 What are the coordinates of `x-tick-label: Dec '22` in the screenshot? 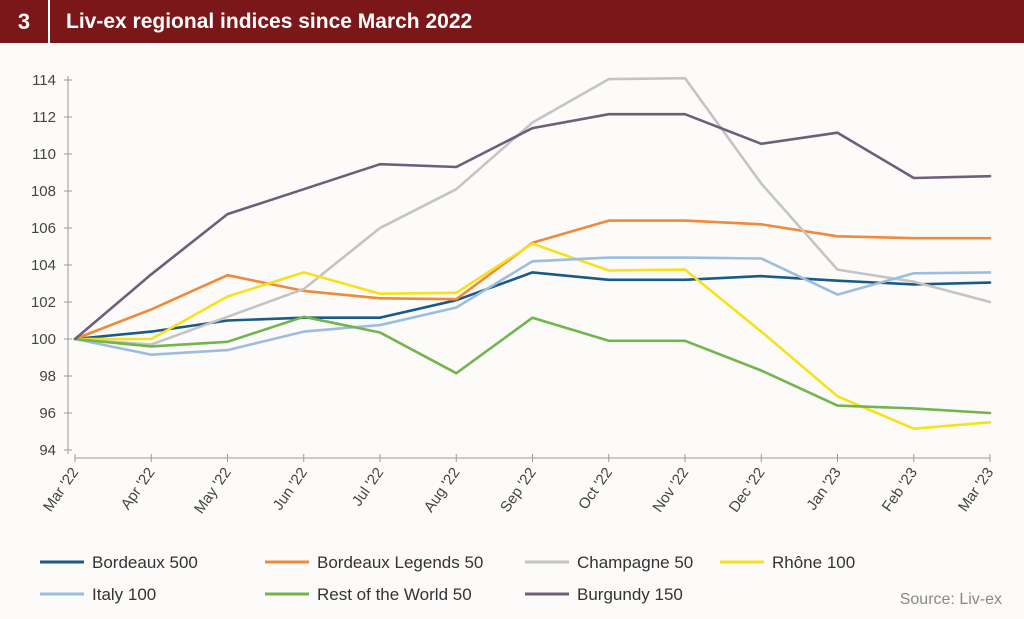 It's located at (747, 490).